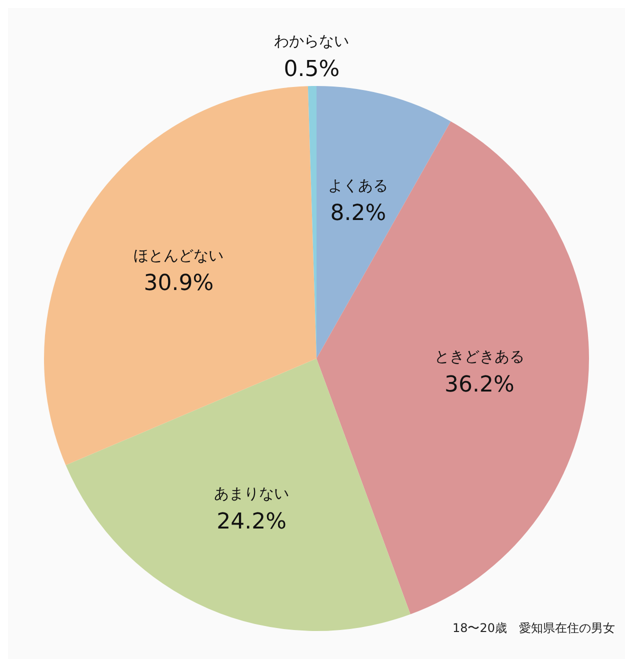 This screenshot has width=633, height=667. Describe the element at coordinates (312, 41) in the screenshot. I see `slice-label: わからない` at that location.